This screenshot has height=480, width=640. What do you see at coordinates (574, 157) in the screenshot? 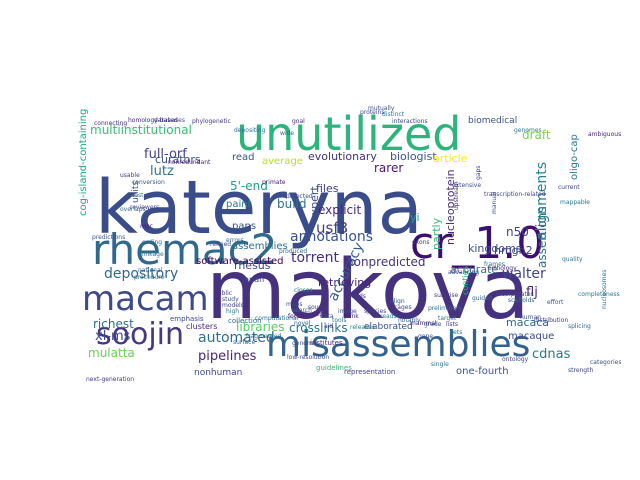
I see `cloud-word: oligo-cap` at bounding box center [574, 157].